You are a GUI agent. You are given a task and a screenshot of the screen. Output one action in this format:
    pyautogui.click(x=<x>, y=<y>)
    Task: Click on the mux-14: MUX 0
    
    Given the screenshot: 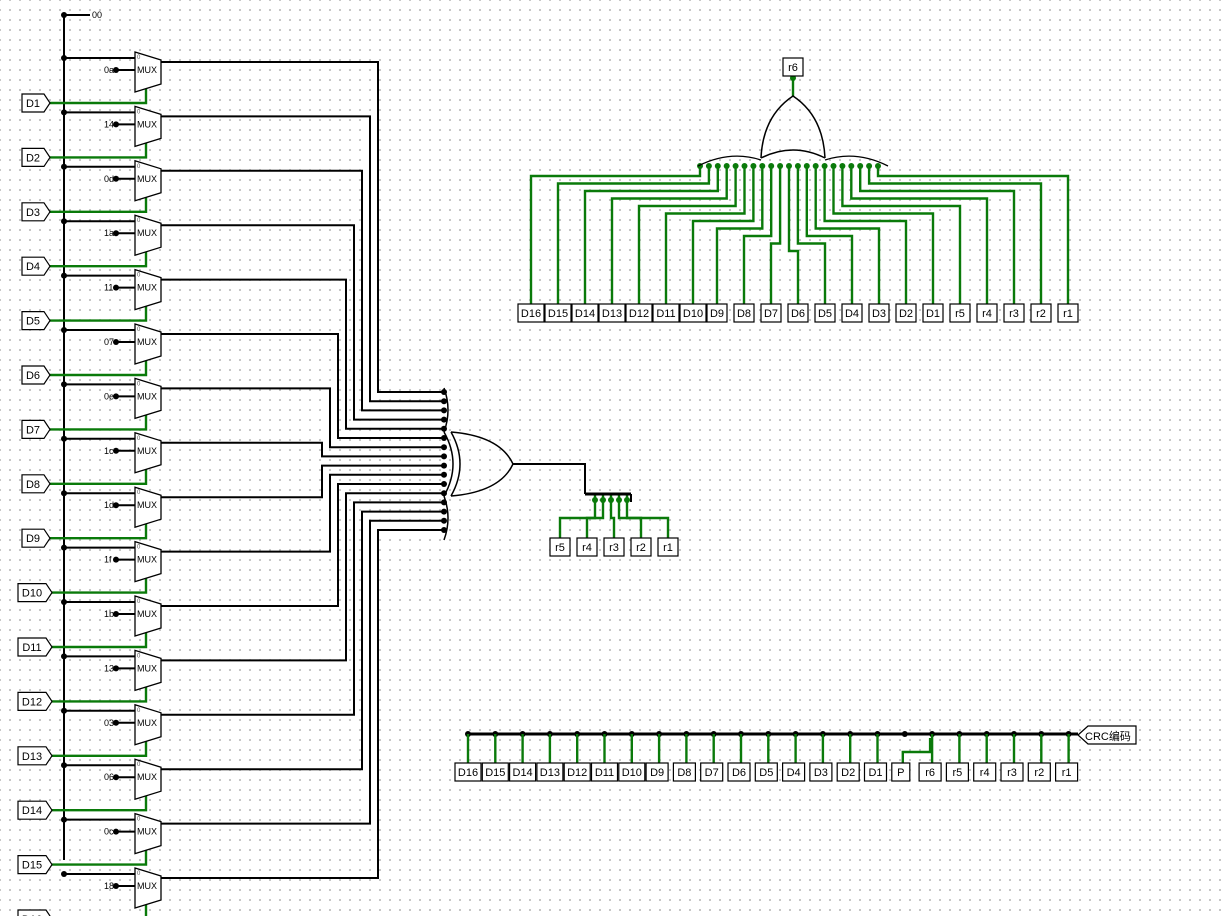 What is the action you would take?
    pyautogui.click(x=148, y=779)
    